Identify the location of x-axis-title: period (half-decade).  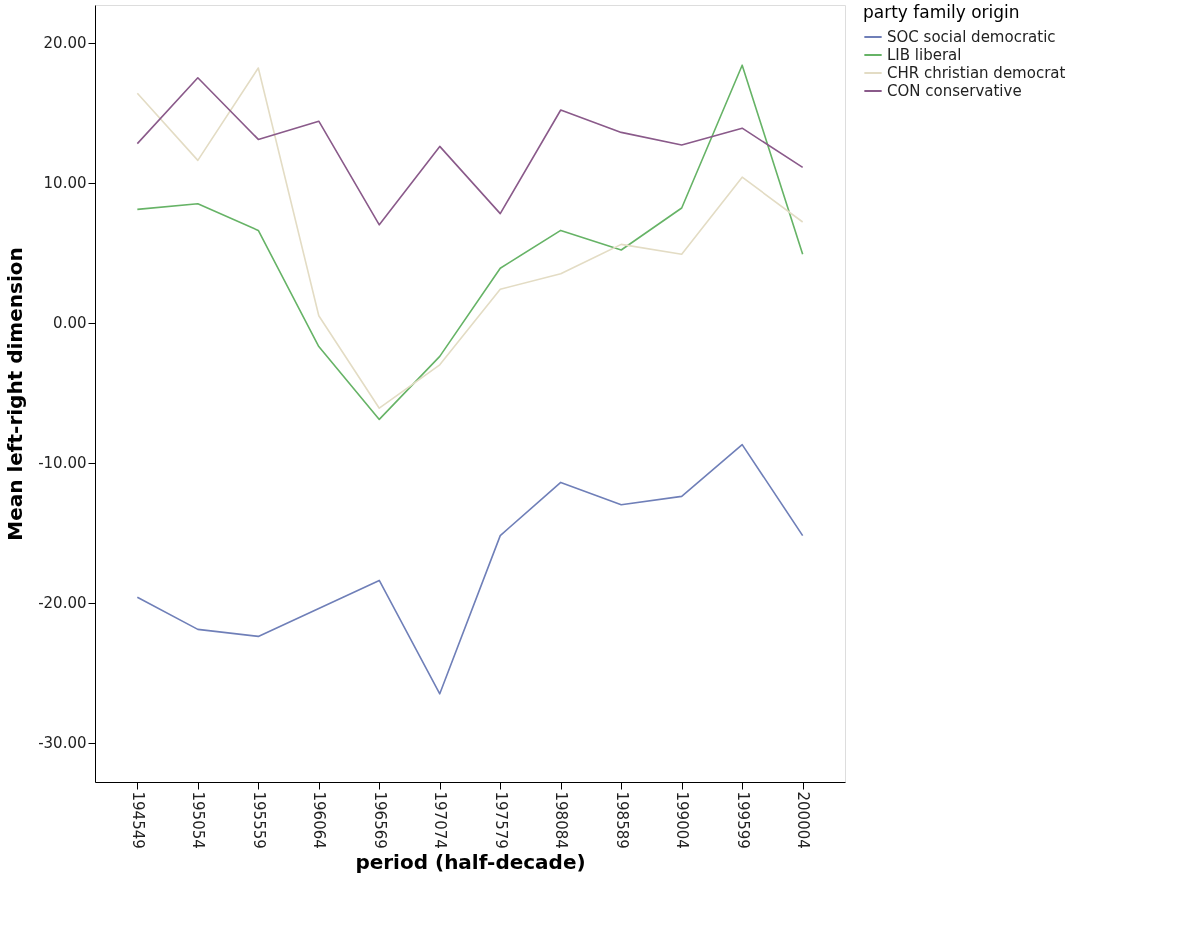
(470, 861).